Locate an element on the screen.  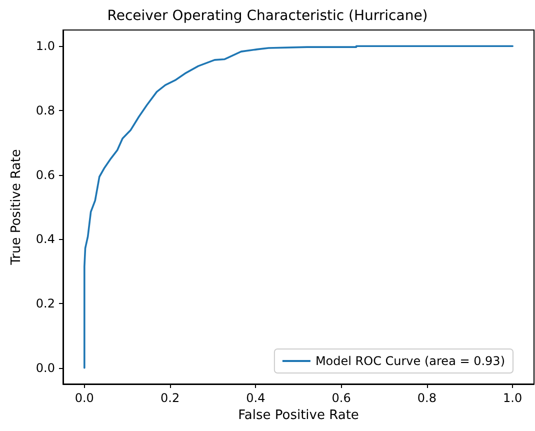
x-tick-label: 1.0 is located at coordinates (512, 398).